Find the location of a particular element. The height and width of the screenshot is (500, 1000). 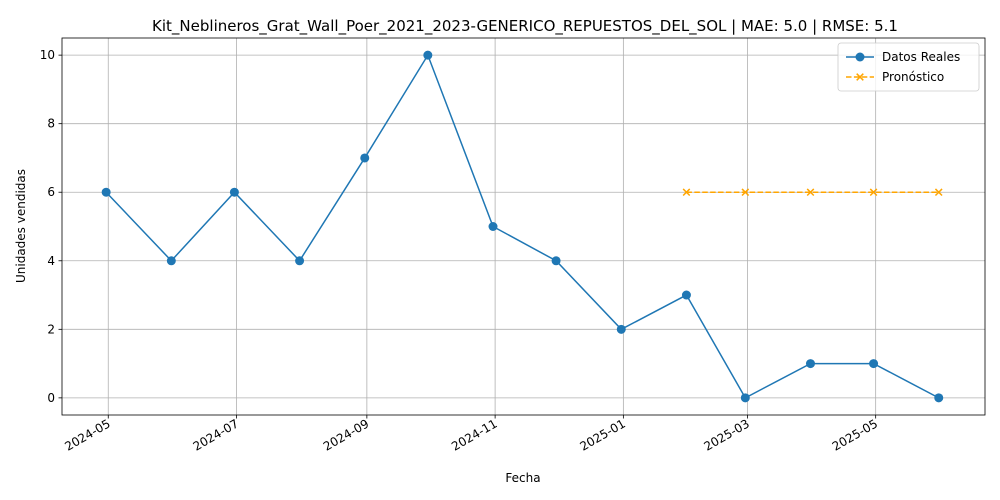

x-tick-label: 2025-03 is located at coordinates (726, 434).